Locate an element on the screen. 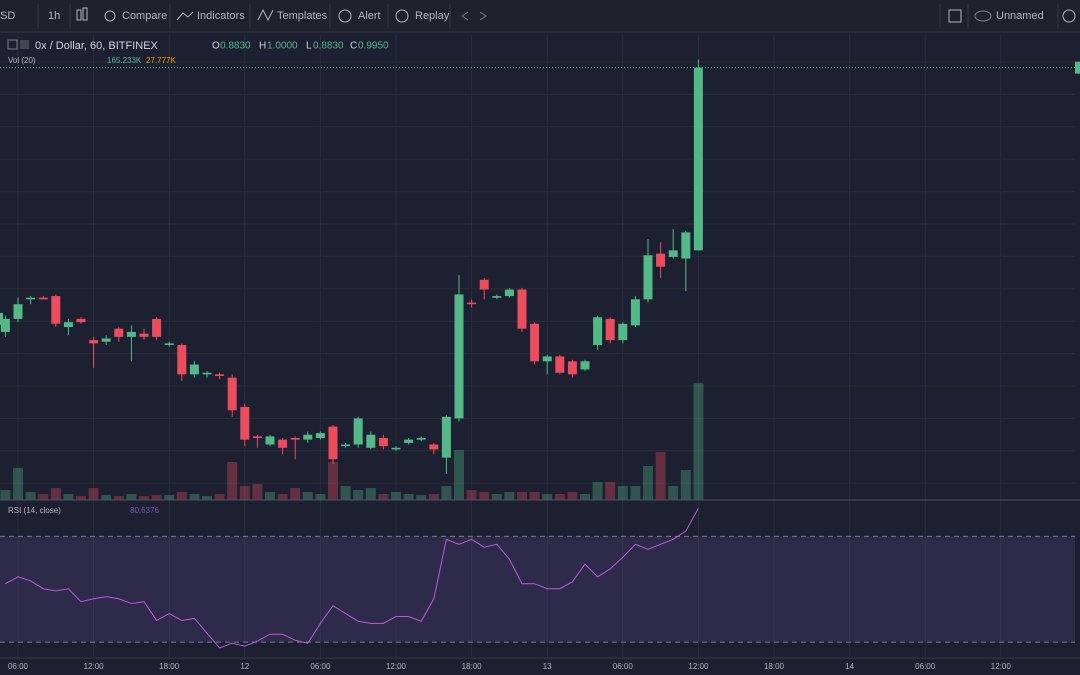 The height and width of the screenshot is (675, 1080). volume-legend: Vol (20) is located at coordinates (22, 60).